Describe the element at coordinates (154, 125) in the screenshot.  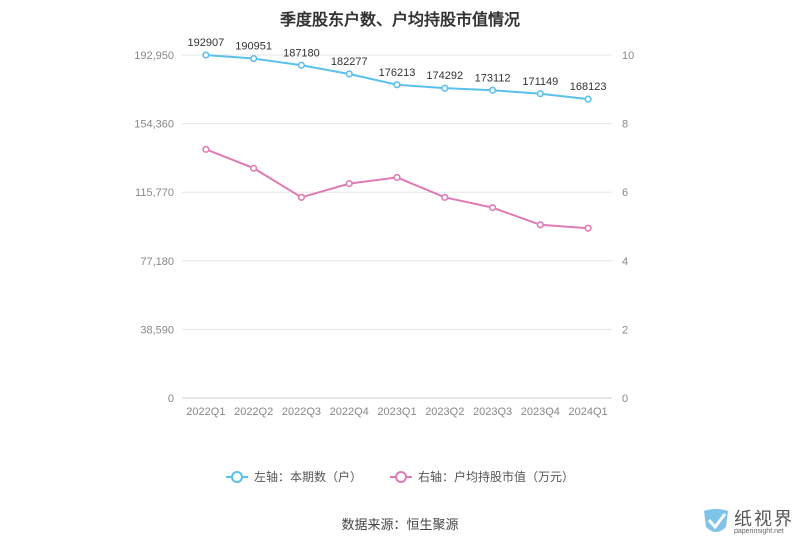
I see `y-left-tick-label: 154,360` at that location.